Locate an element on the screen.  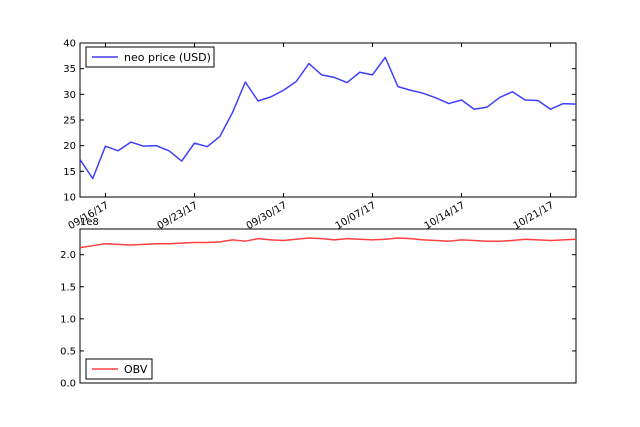
price-ytick-label: 40 is located at coordinates (69, 44).